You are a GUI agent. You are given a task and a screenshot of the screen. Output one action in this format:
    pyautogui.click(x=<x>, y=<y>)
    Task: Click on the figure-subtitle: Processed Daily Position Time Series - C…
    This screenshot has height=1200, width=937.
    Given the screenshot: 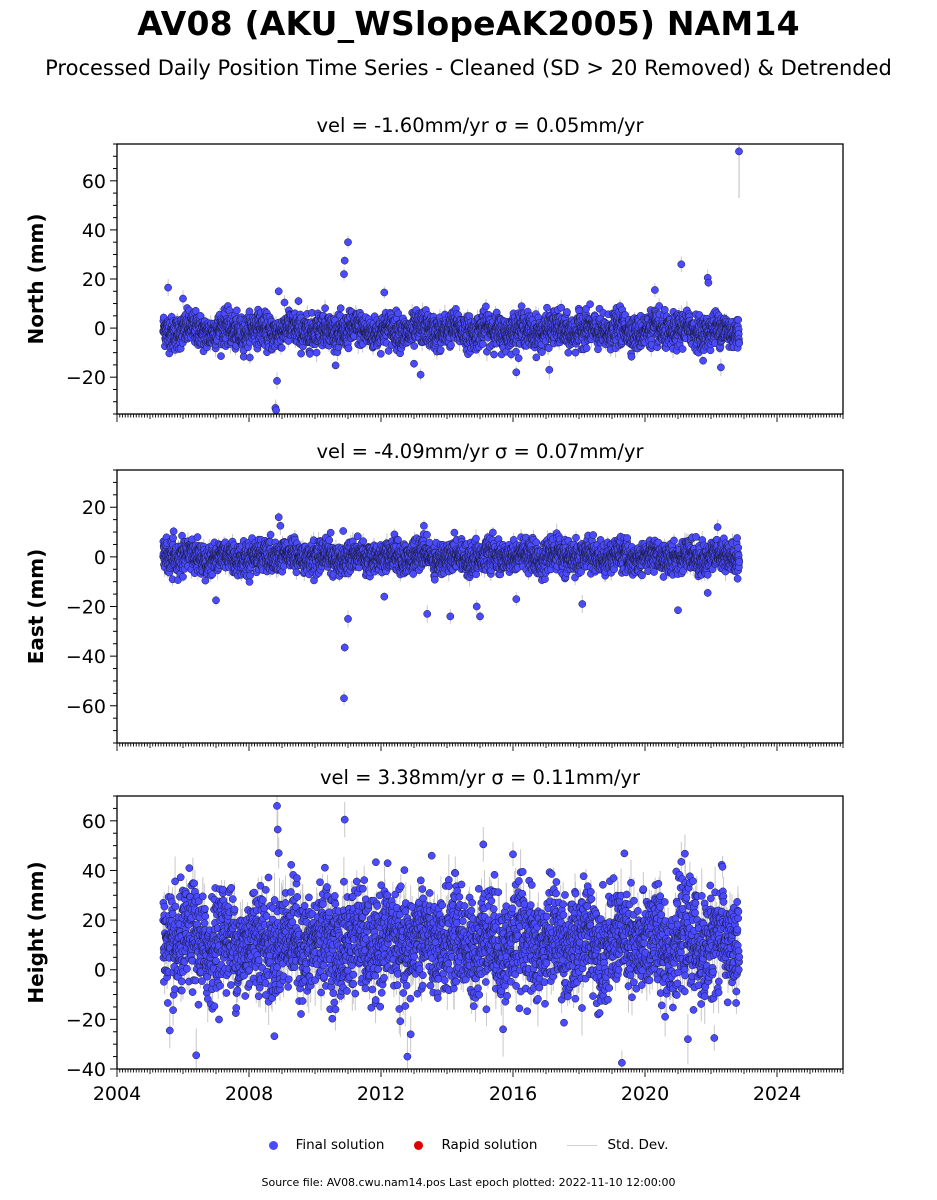 What is the action you would take?
    pyautogui.click(x=468, y=68)
    